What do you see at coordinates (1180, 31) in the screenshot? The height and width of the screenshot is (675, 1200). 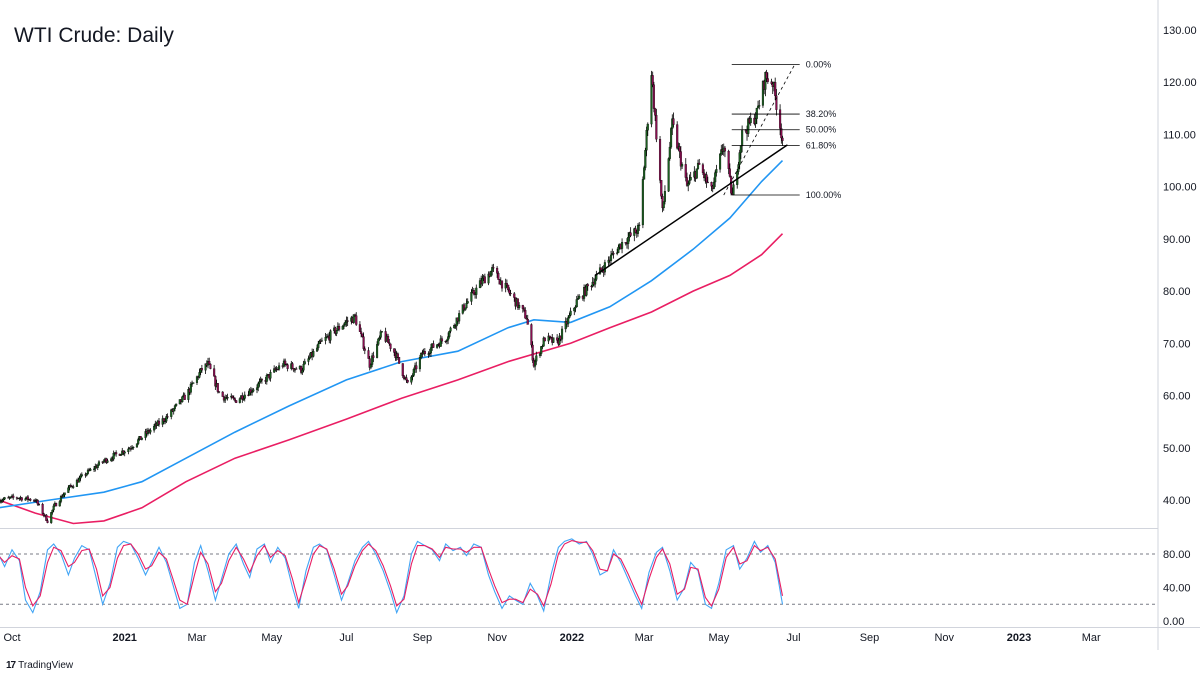 I see `price-tick-label: 130.00` at bounding box center [1180, 31].